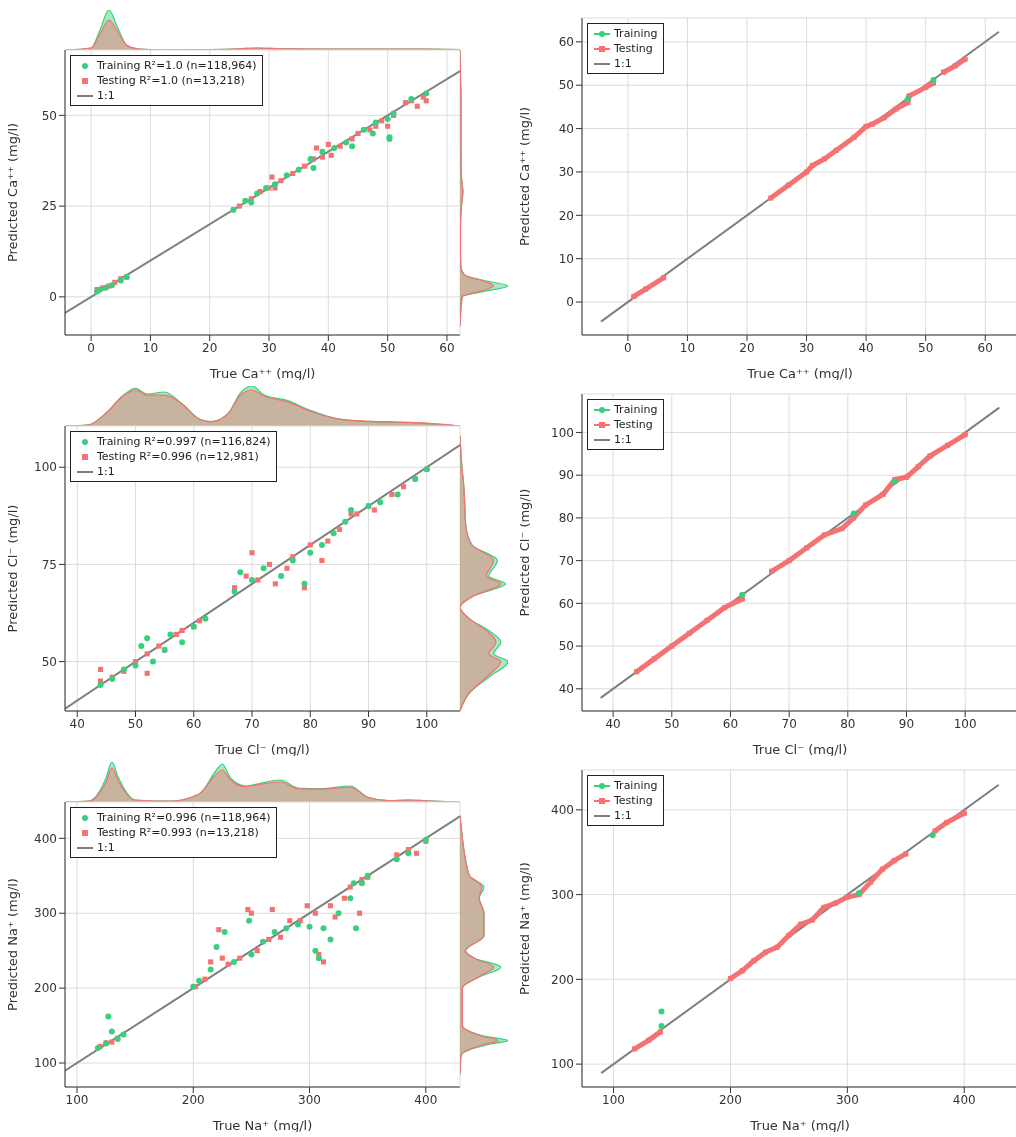  Describe the element at coordinates (566, 560) in the screenshot. I see `y-tick-label: 70` at that location.